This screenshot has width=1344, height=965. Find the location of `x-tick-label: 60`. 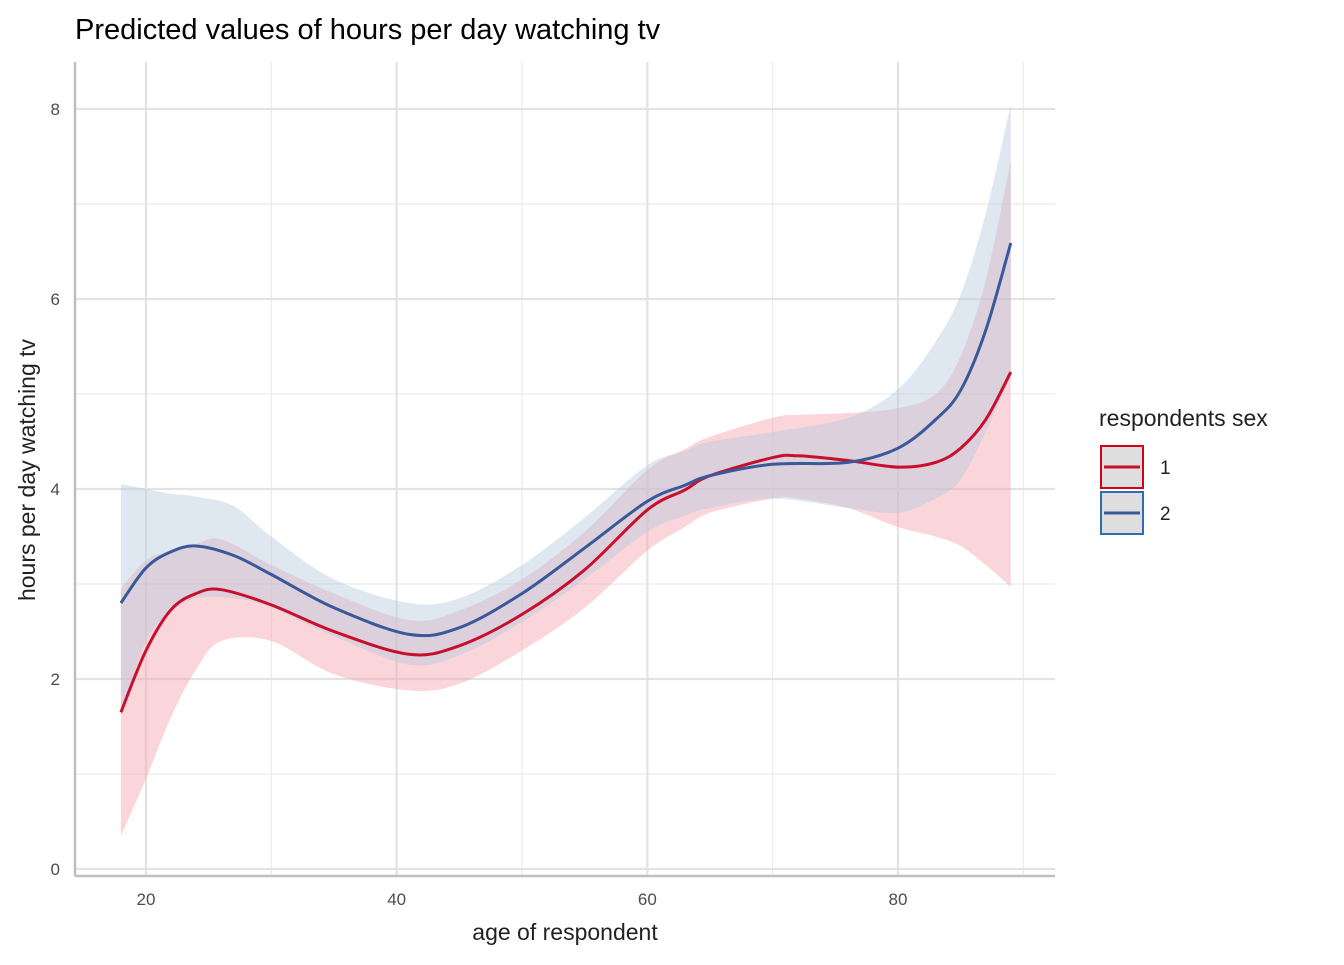

x-tick-label: 60 is located at coordinates (647, 899).